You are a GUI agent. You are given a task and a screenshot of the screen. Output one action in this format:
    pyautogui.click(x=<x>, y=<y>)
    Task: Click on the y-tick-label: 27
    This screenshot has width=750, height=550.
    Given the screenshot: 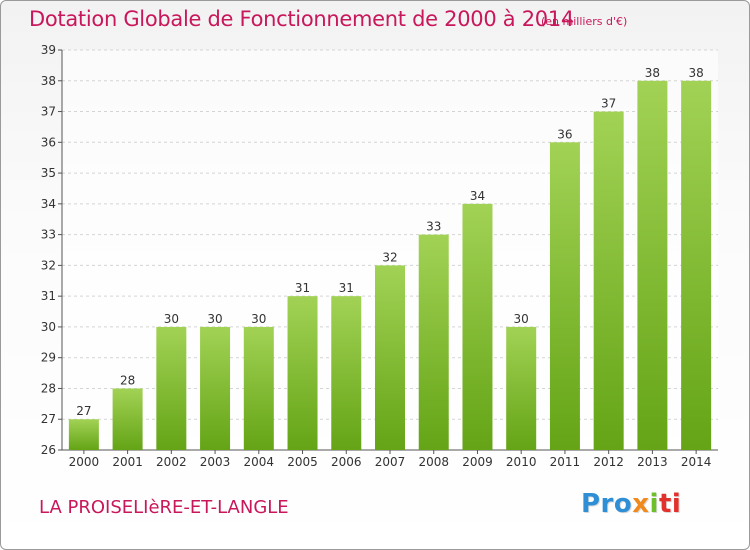 What is the action you would take?
    pyautogui.click(x=48, y=419)
    